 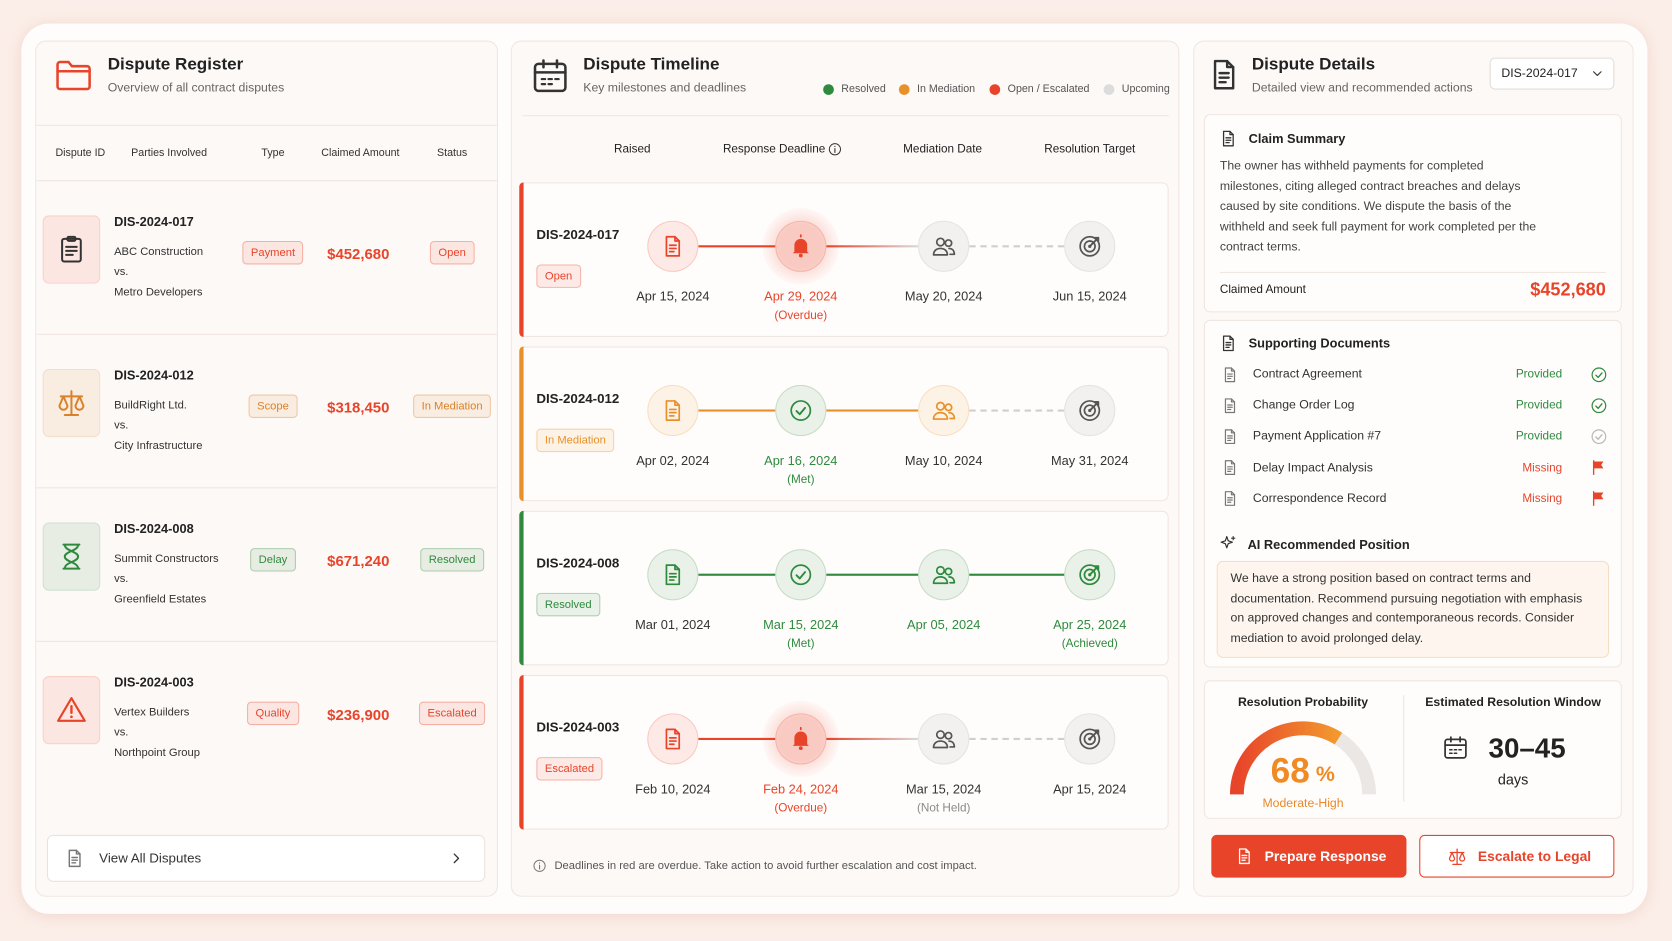 What do you see at coordinates (1412, 749) in the screenshot?
I see `metrics-card` at bounding box center [1412, 749].